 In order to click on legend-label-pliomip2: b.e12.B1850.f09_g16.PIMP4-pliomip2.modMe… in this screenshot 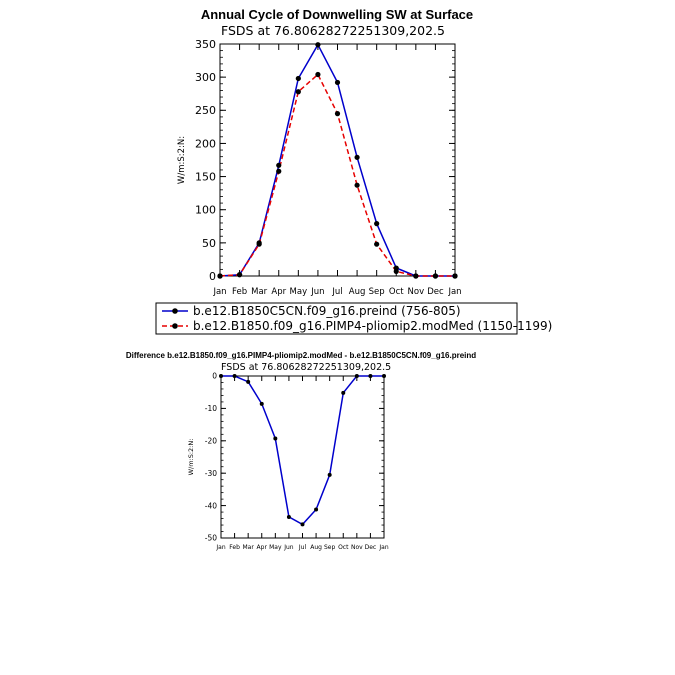, I will do `click(372, 326)`.